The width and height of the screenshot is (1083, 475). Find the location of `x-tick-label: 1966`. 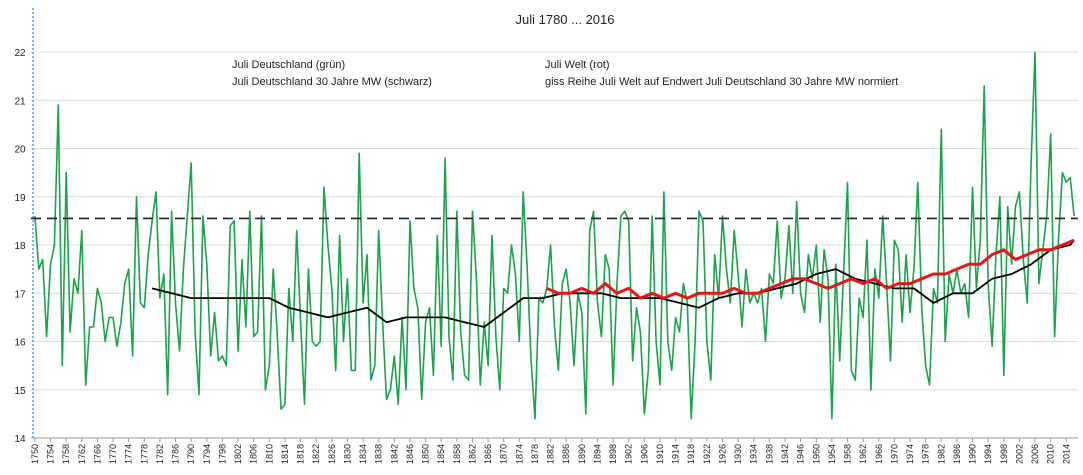

x-tick-label: 1966 is located at coordinates (879, 454).